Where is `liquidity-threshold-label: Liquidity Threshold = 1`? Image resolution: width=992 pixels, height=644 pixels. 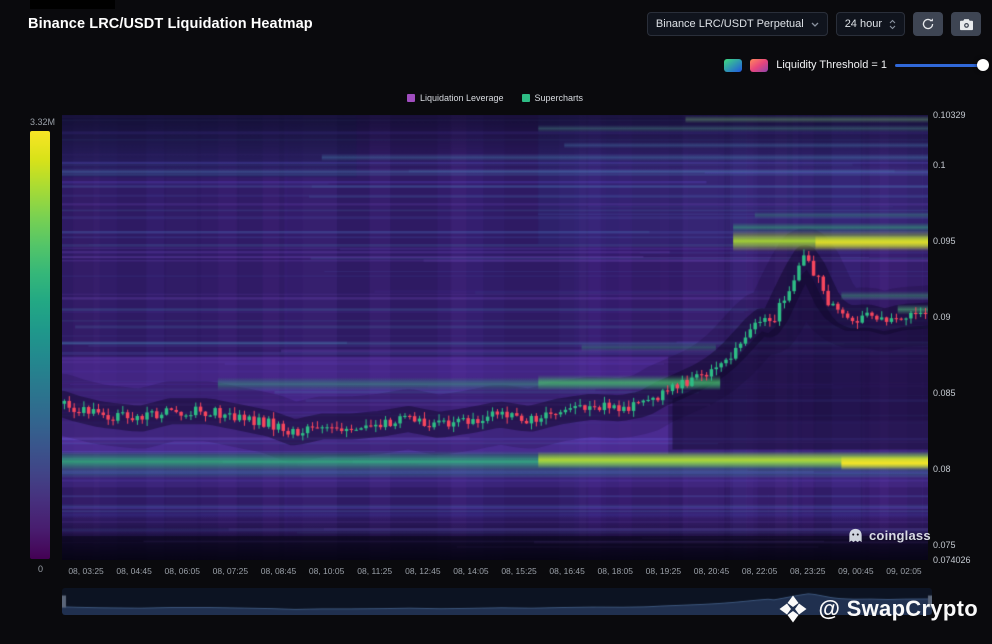
liquidity-threshold-label: Liquidity Threshold = 1 is located at coordinates (831, 65).